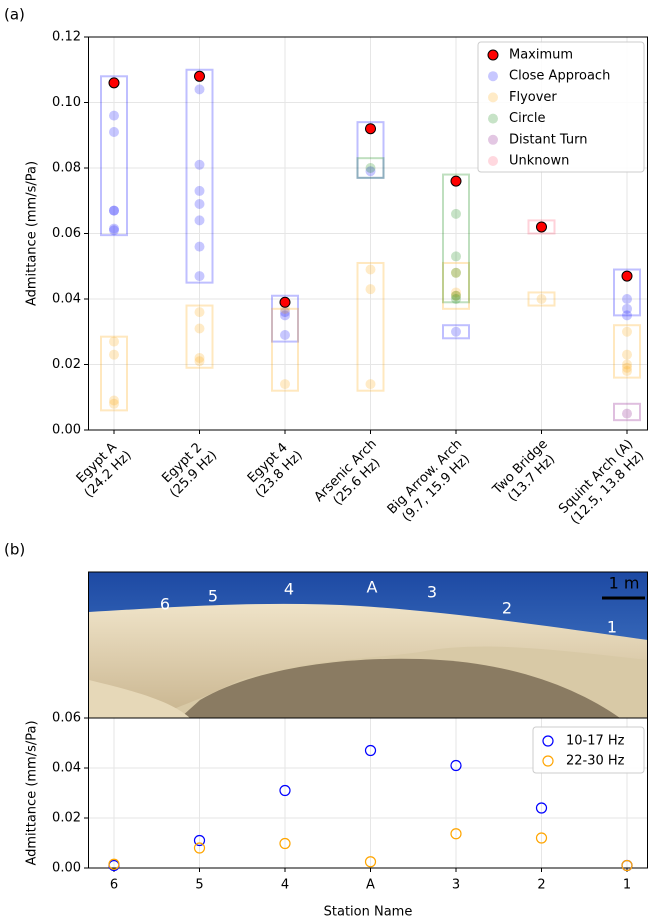  I want to click on photo-label: 4, so click(289, 589).